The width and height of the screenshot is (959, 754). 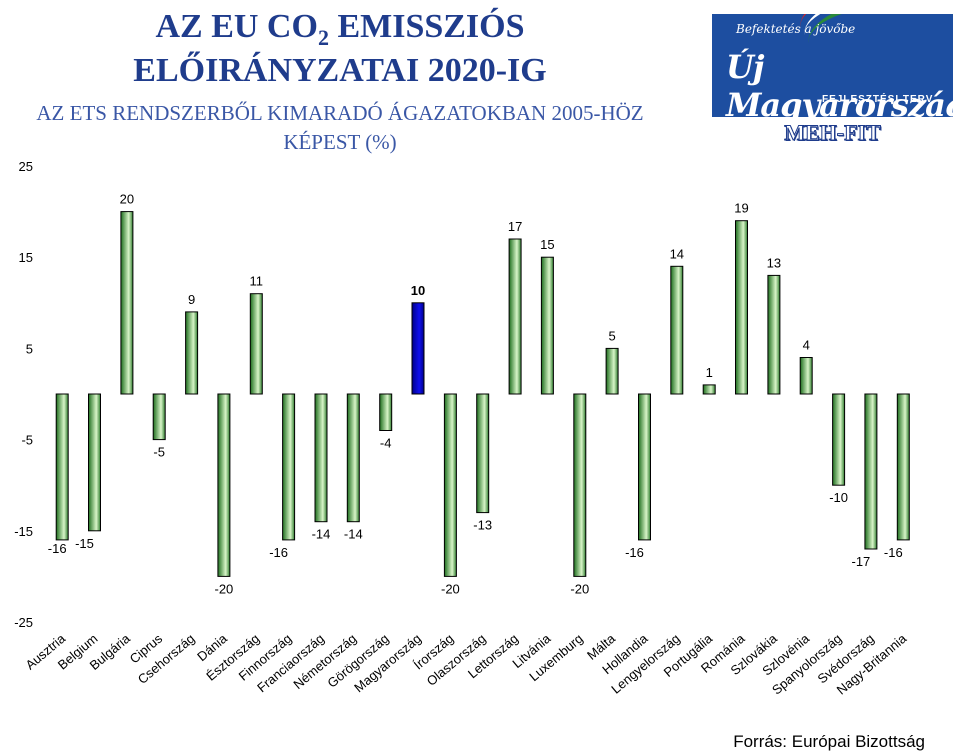 What do you see at coordinates (340, 70) in the screenshot?
I see `chart-title-line2: ELŐIRÁNYZATAI 2020-IG` at bounding box center [340, 70].